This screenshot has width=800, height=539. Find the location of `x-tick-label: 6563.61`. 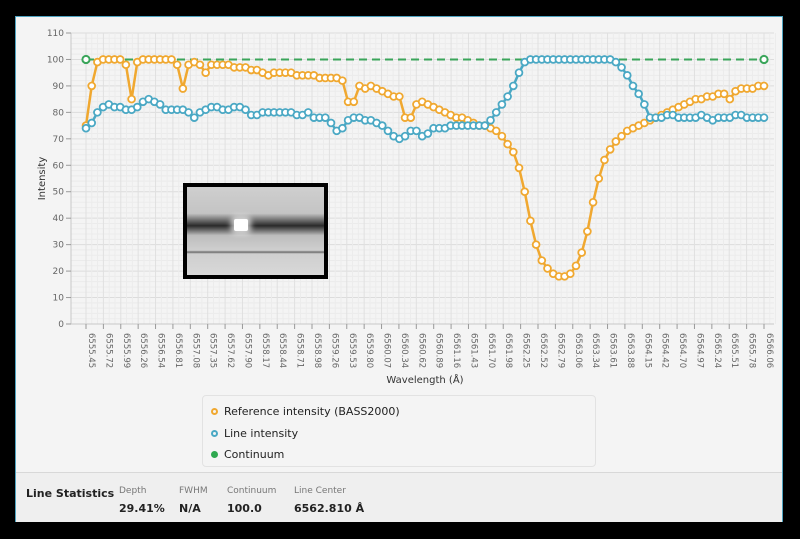

x-tick-label: 6563.61 is located at coordinates (613, 350).